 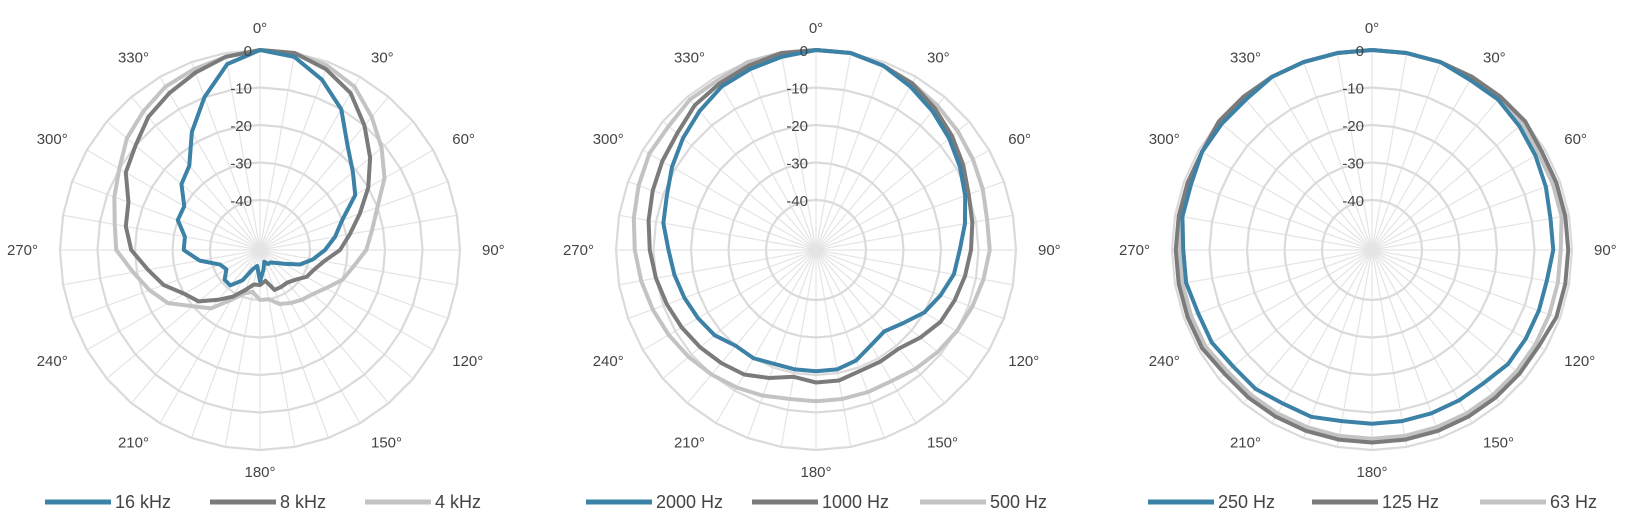 I want to click on legend-label: 1000 Hz, so click(x=855, y=502).